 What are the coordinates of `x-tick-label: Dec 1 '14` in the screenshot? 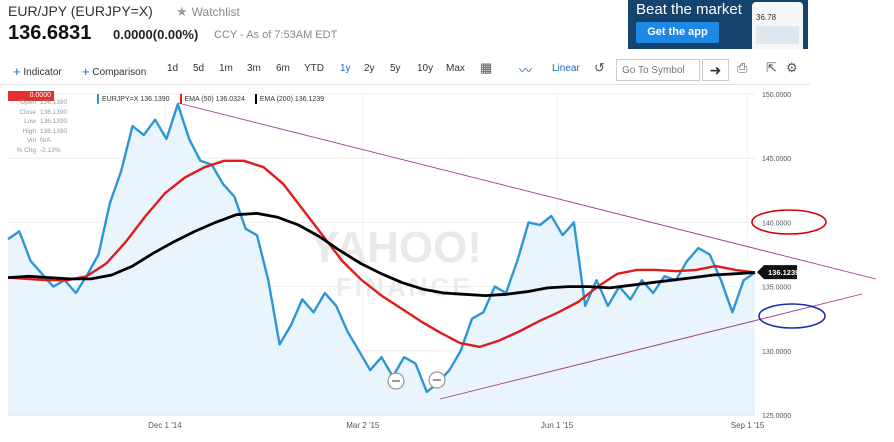 It's located at (165, 425).